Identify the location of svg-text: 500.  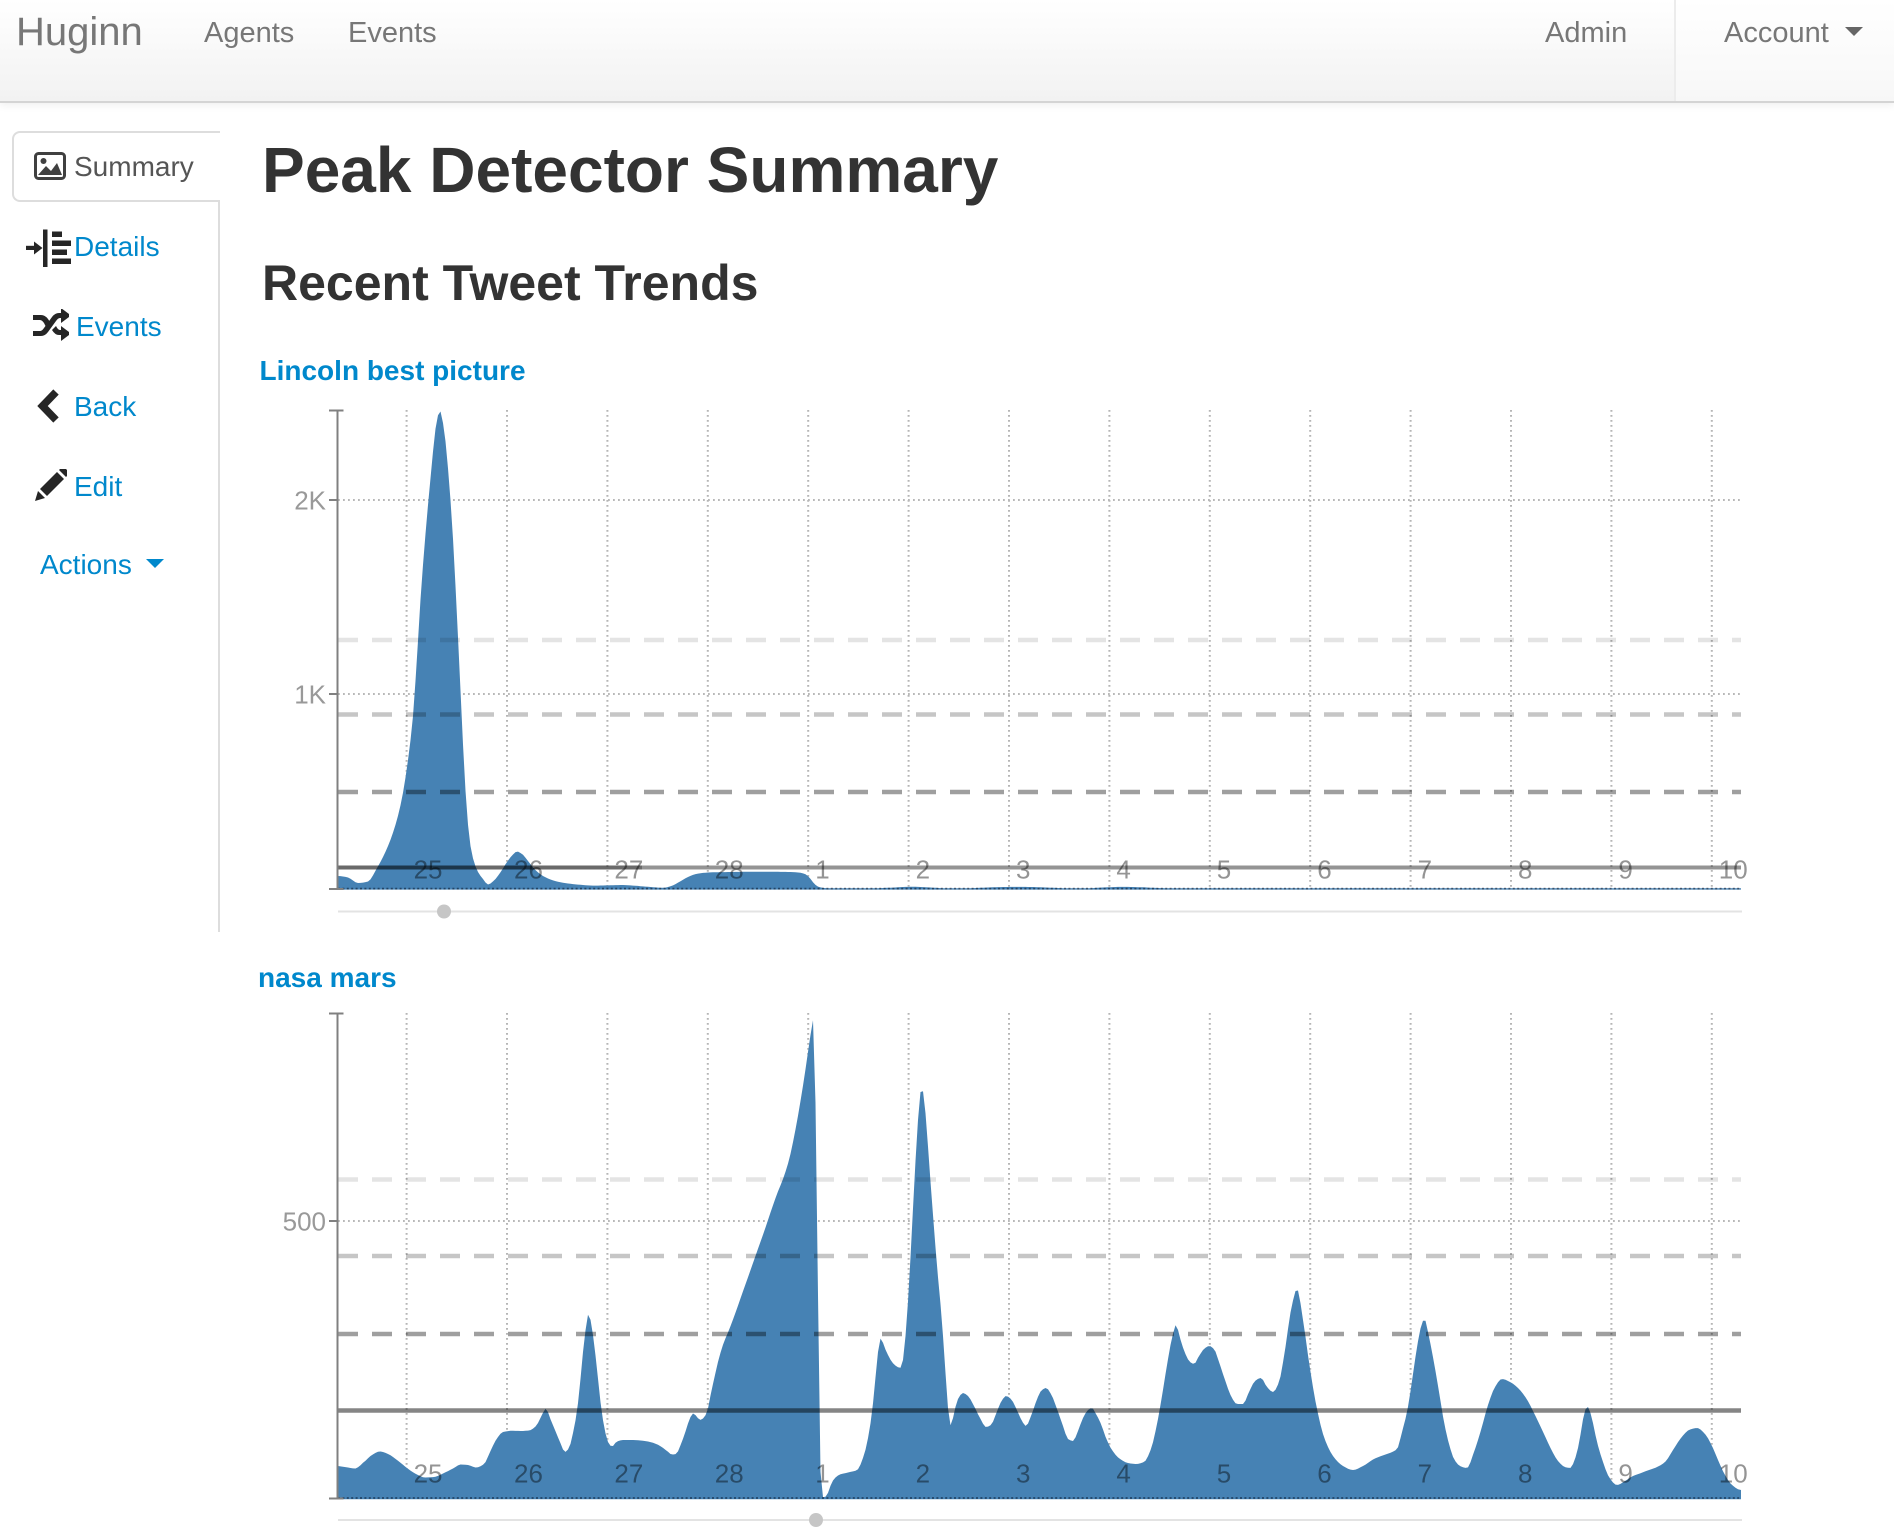
(304, 1222).